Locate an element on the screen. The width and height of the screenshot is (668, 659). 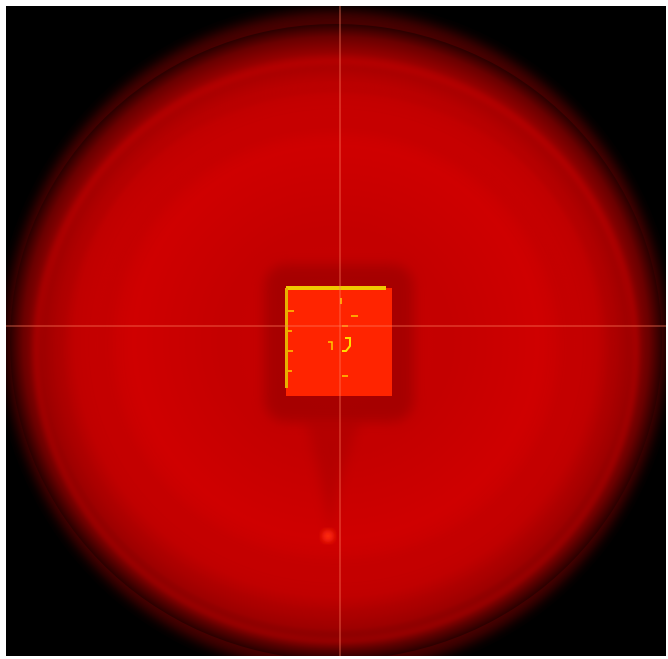
central-square is located at coordinates (339, 342).